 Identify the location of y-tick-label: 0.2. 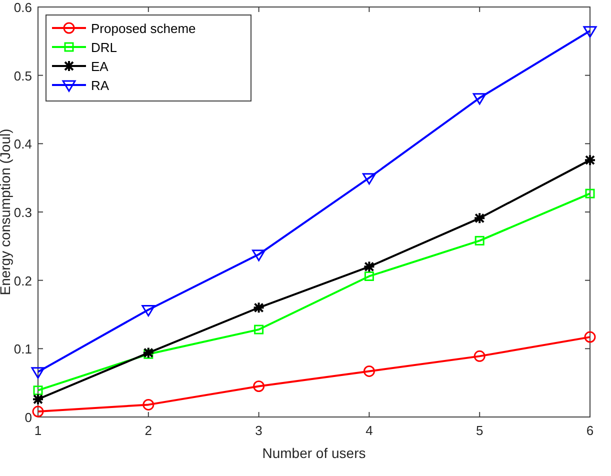
(23, 280).